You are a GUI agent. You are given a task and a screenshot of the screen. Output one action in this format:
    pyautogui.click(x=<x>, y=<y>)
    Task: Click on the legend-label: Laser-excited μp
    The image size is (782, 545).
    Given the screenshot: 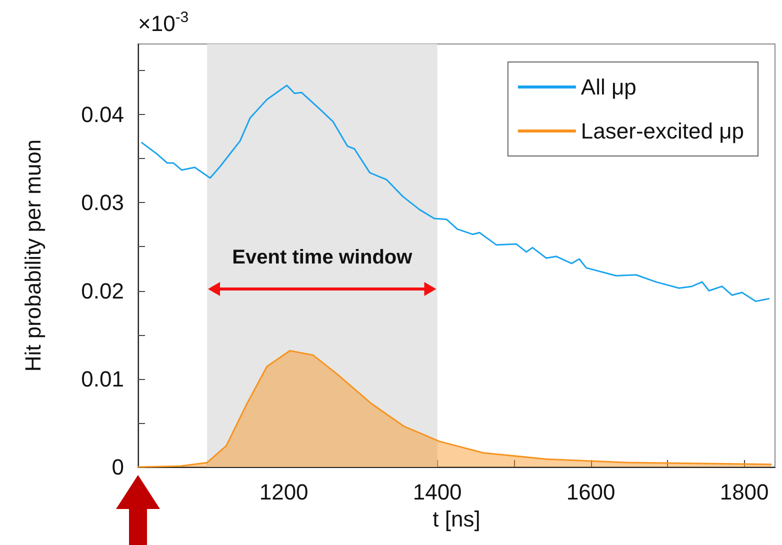 What is the action you would take?
    pyautogui.click(x=662, y=131)
    